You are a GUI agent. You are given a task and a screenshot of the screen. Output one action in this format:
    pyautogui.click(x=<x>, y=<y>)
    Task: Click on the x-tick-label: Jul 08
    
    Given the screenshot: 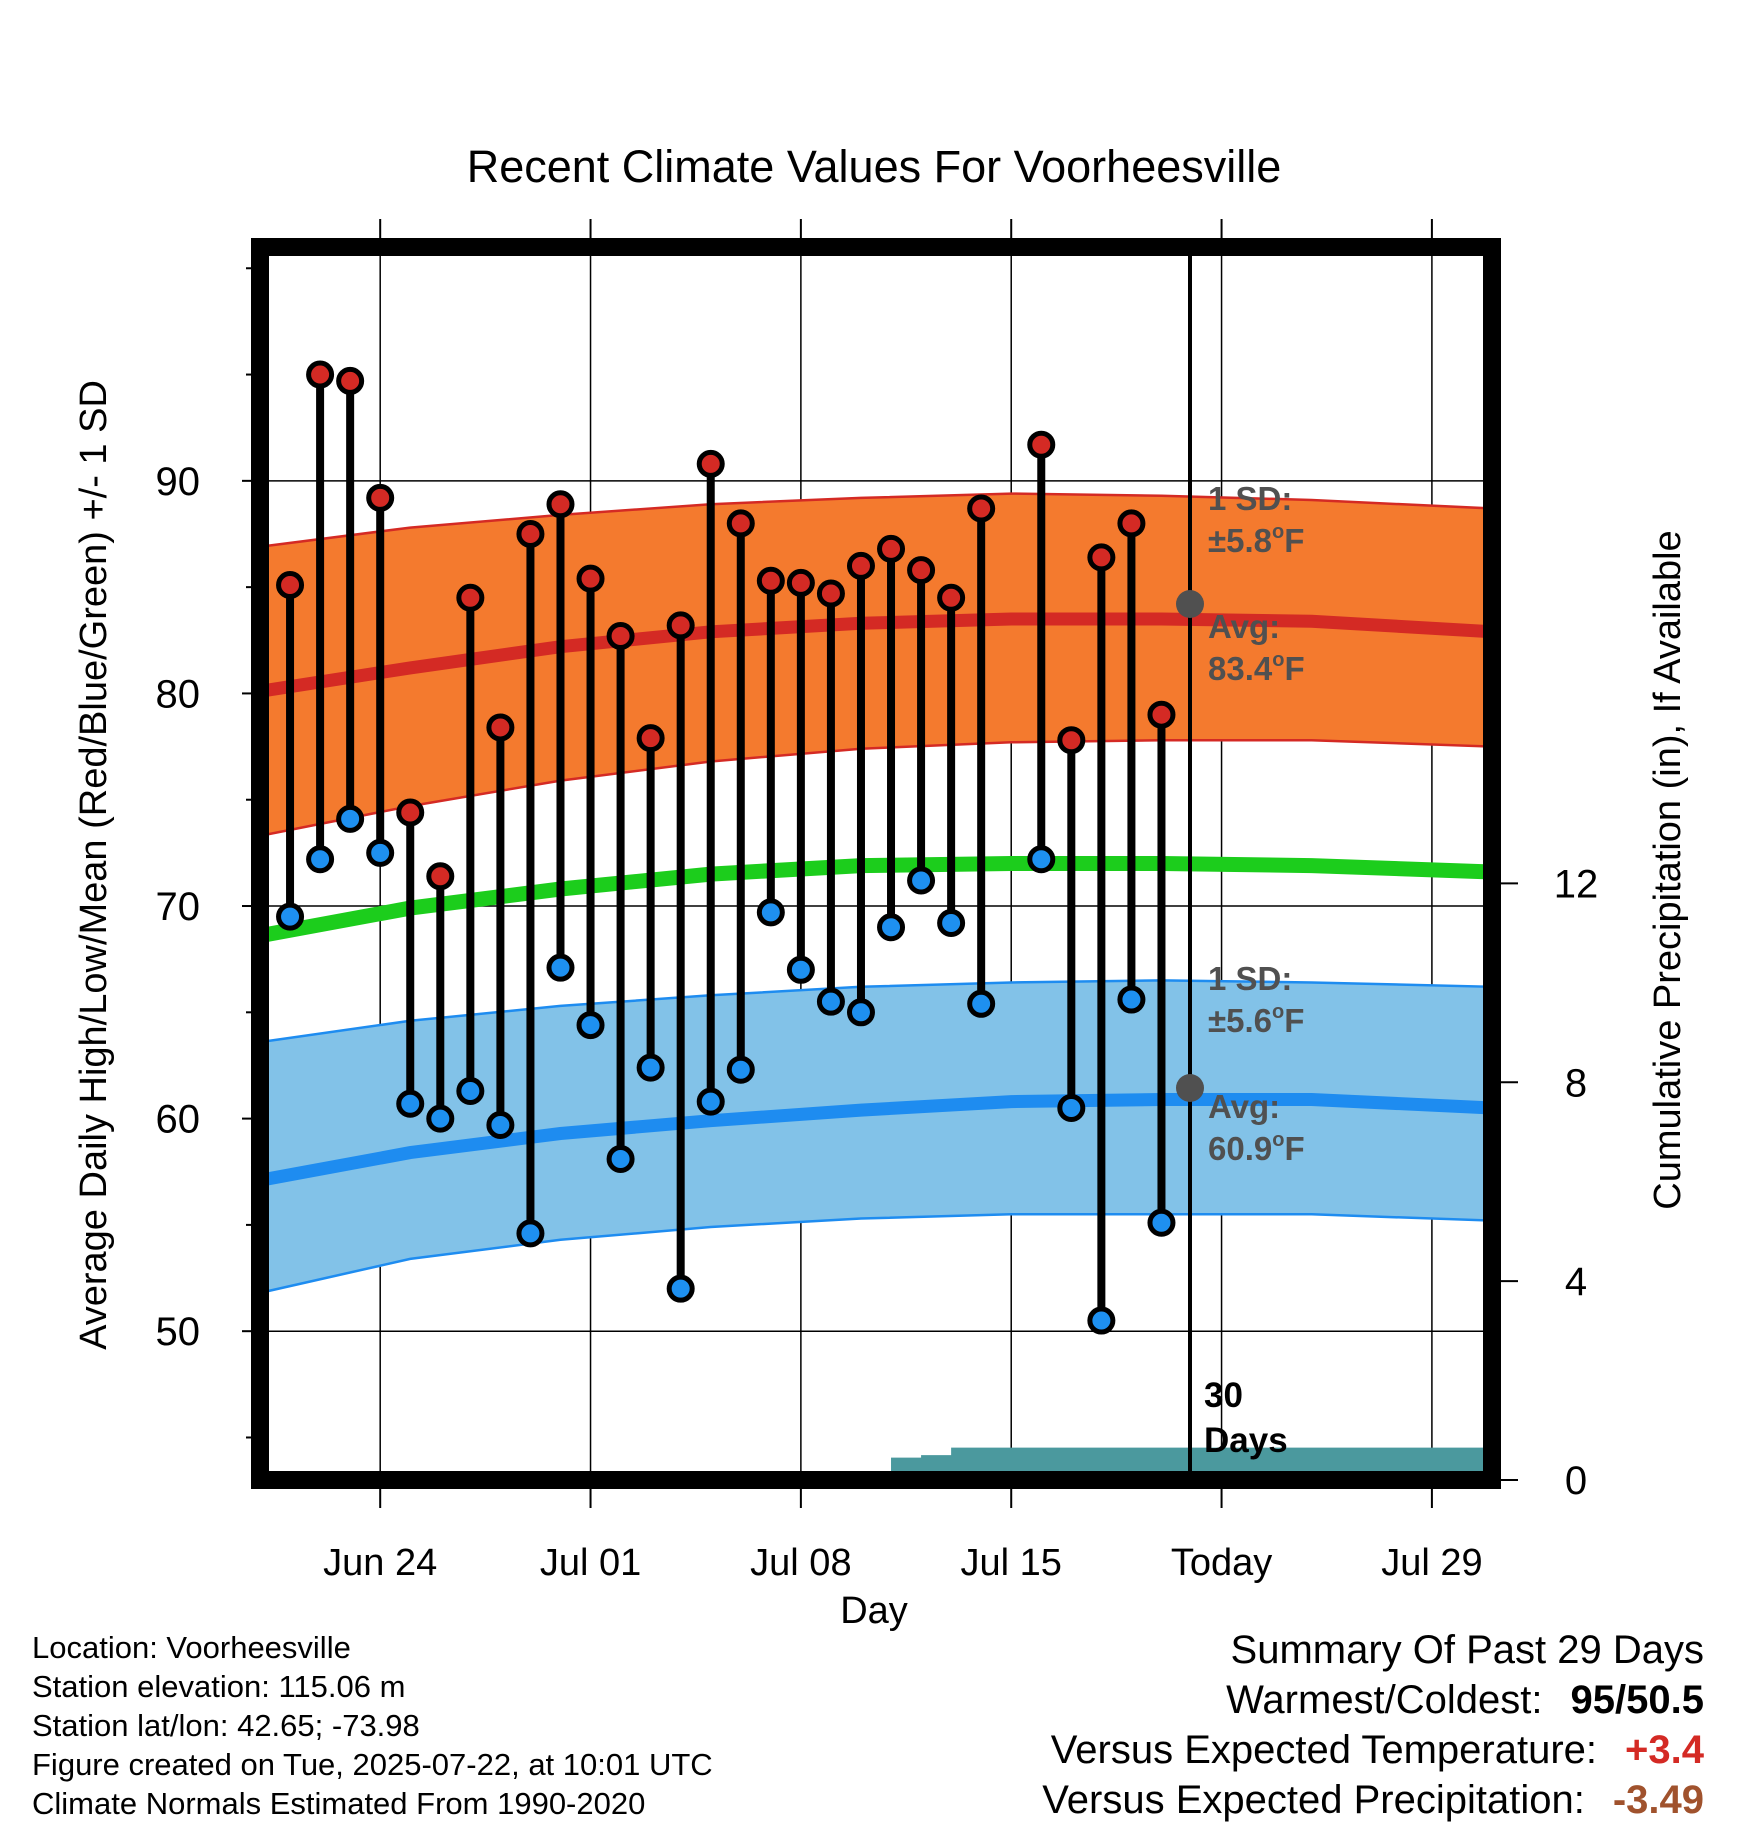 What is the action you would take?
    pyautogui.click(x=800, y=1563)
    